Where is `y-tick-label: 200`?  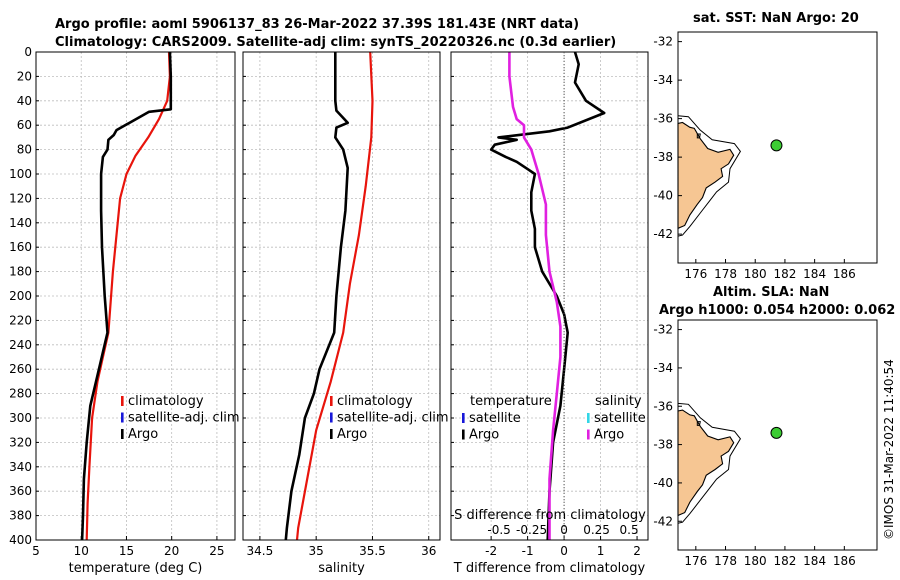
y-tick-label: 200 is located at coordinates (20, 296).